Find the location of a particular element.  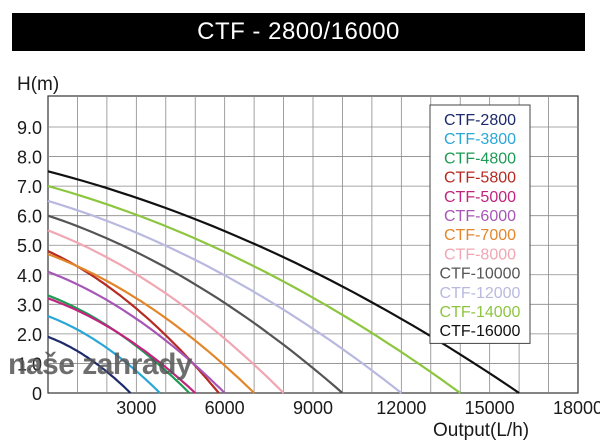

y-tick-label: 2.0 is located at coordinates (29, 335).